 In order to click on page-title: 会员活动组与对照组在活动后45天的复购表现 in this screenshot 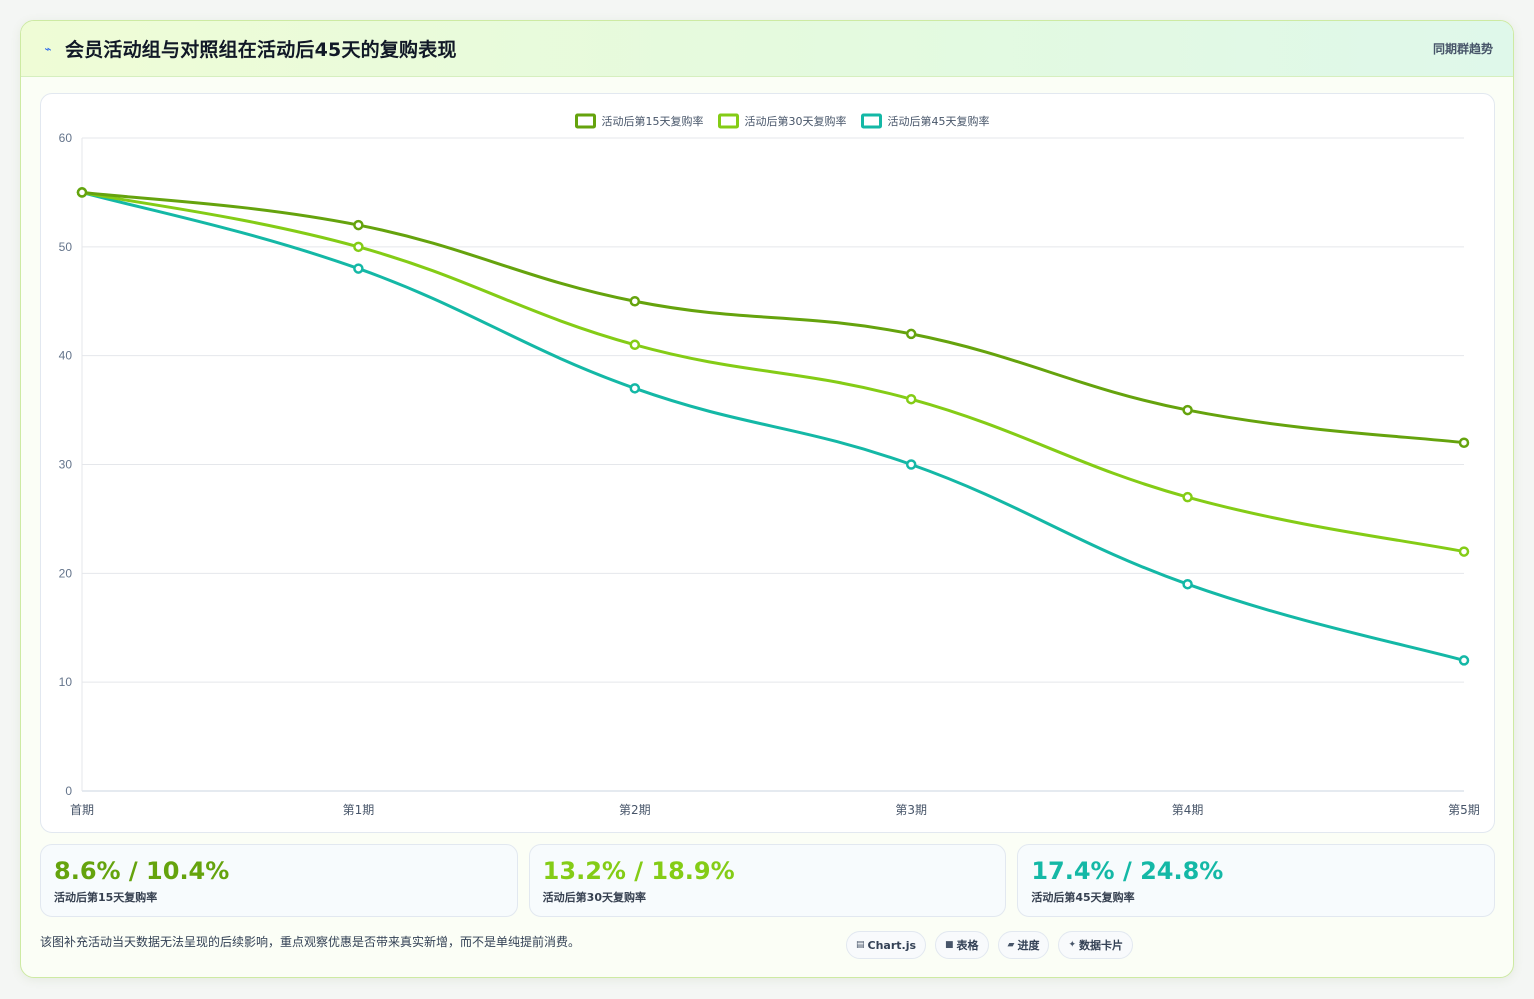, I will do `click(261, 50)`.